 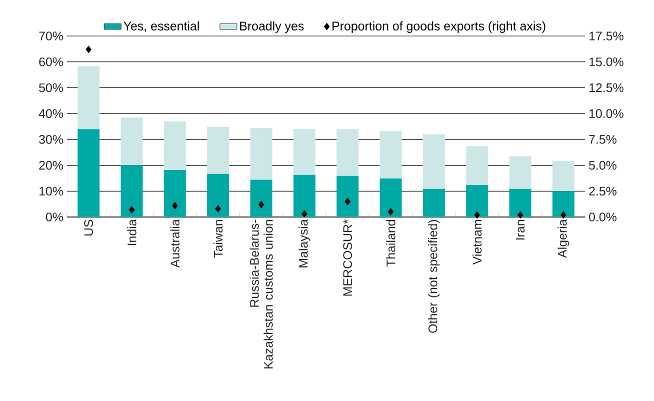 What do you see at coordinates (602, 191) in the screenshot?
I see `y2-tick-label: 2.5%` at bounding box center [602, 191].